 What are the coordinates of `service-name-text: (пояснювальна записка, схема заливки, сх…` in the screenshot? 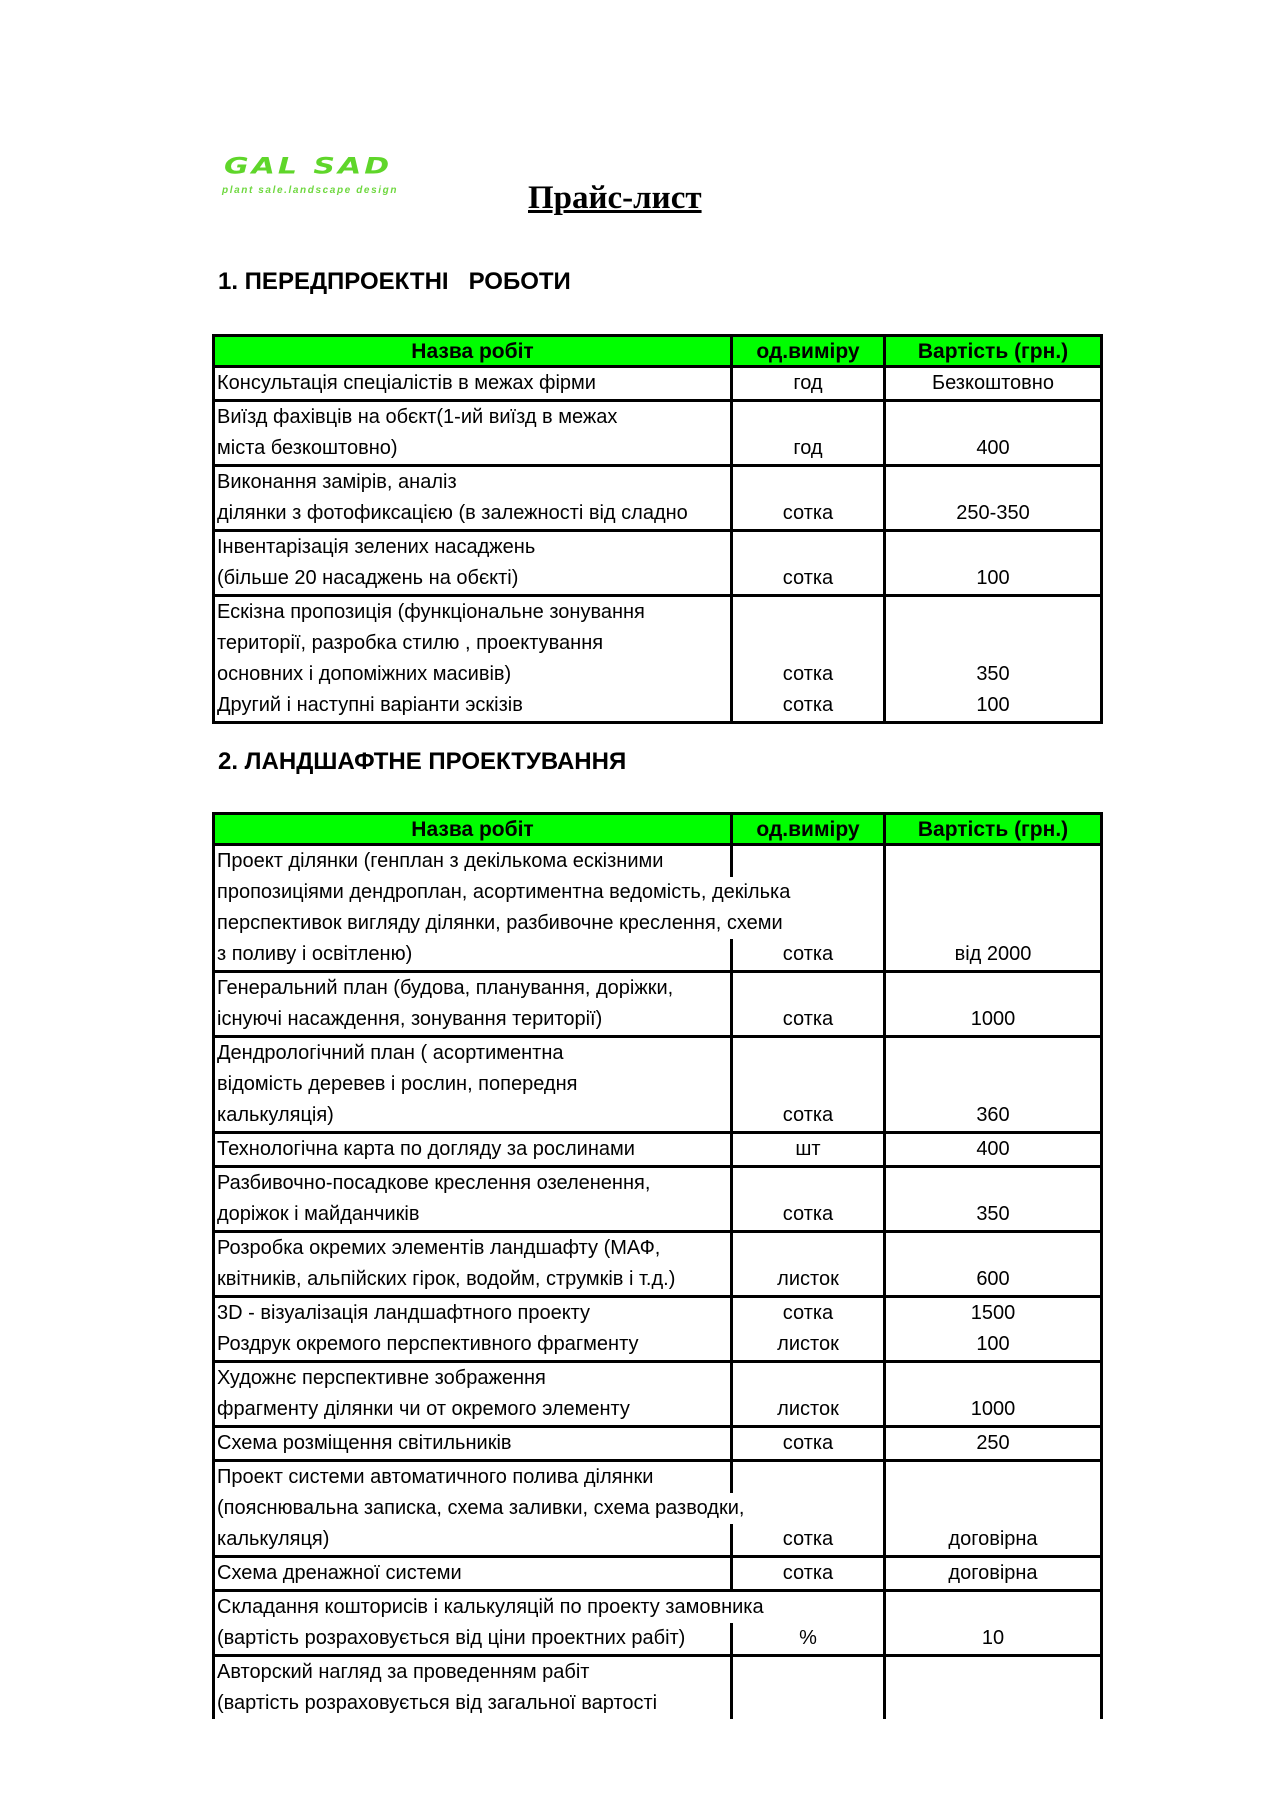 It's located at (481, 1508).